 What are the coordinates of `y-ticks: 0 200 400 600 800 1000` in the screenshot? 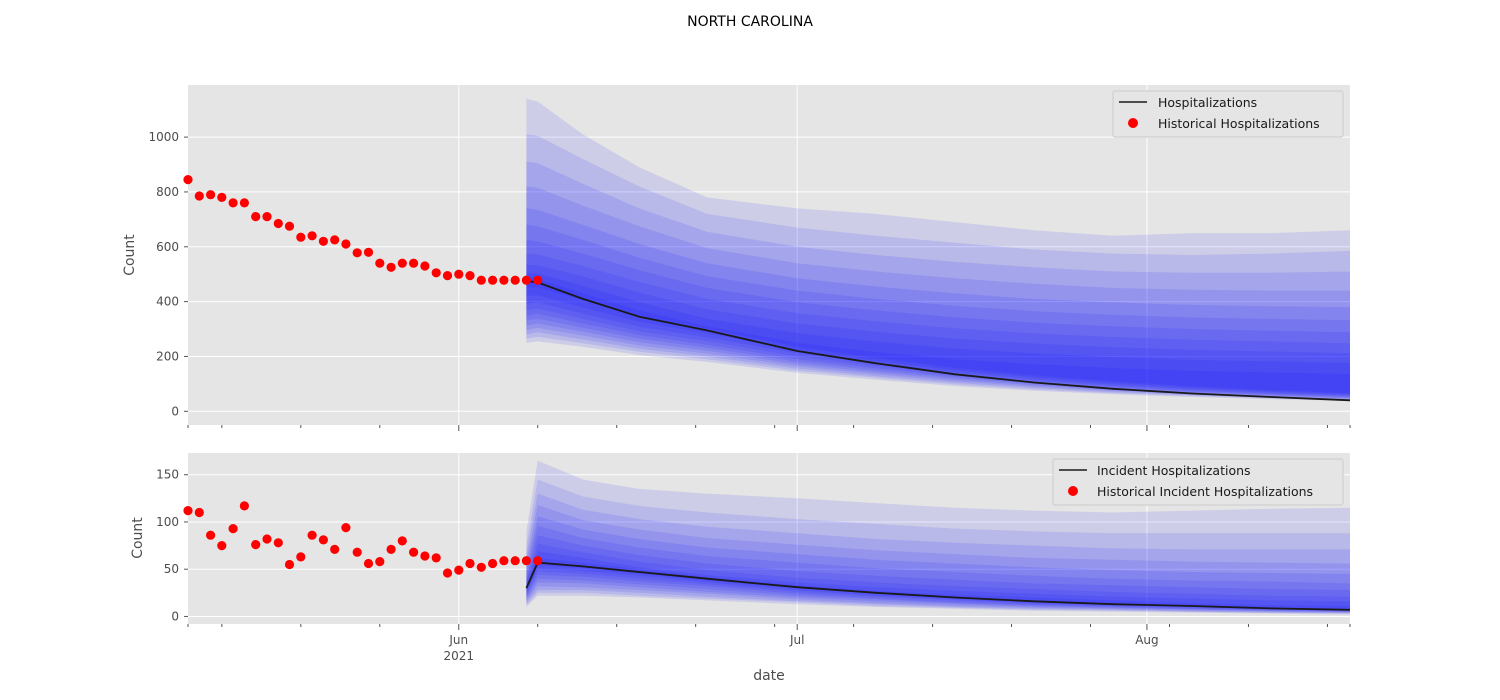 It's located at (168, 274).